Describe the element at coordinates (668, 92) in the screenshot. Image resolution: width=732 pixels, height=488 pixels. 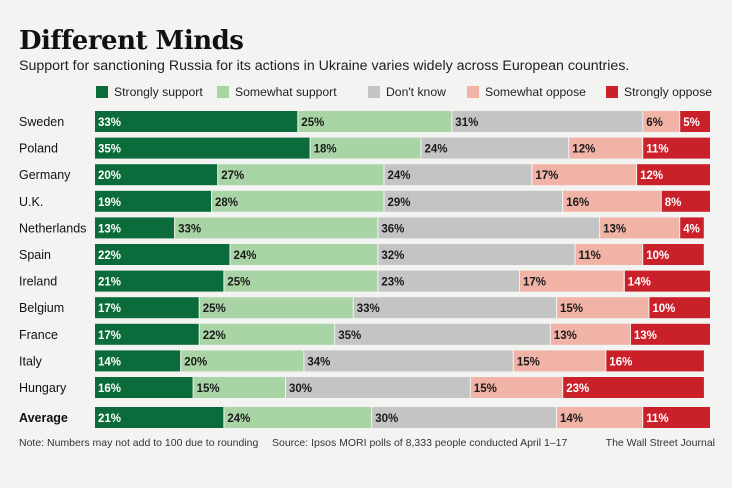
I see `legend-label: Strongly oppose` at that location.